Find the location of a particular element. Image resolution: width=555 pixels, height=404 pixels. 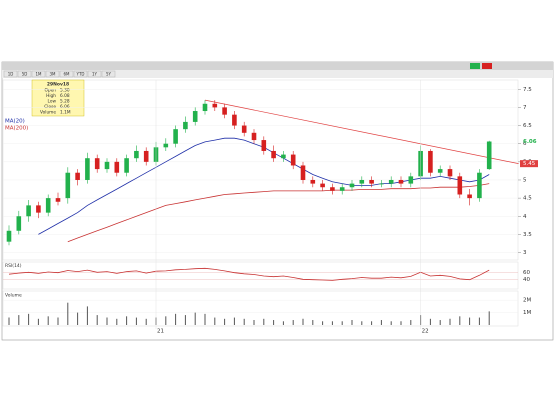

y-tick-label: 4 is located at coordinates (525, 217).